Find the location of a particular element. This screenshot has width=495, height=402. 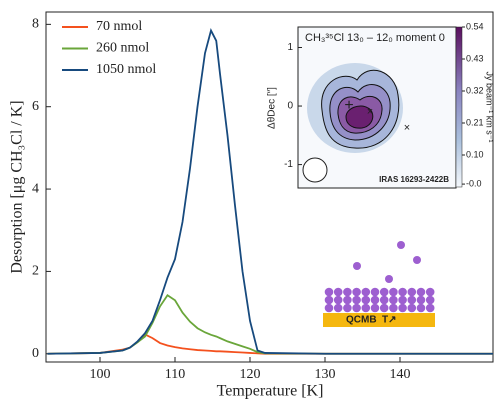

inset-y-tick-label: 1 is located at coordinates (290, 47).